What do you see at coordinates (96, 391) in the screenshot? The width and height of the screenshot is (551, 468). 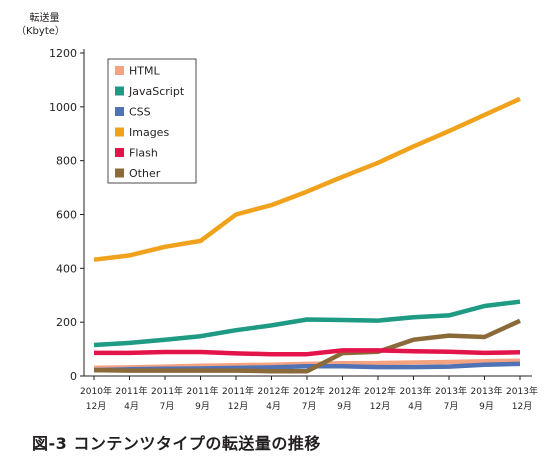 I see `x-tick-label-year: 2010年` at bounding box center [96, 391].